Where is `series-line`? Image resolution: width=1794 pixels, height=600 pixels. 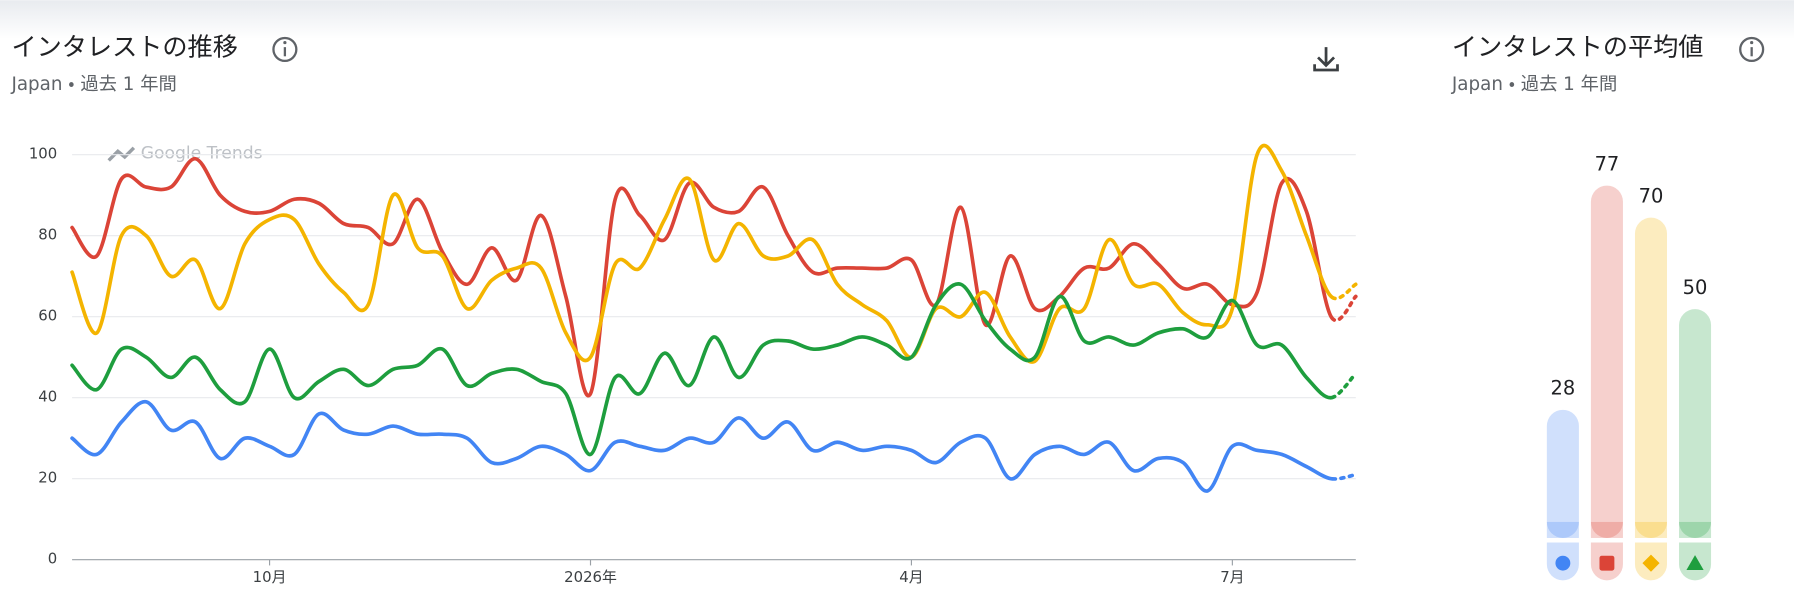 series-line is located at coordinates (714, 446).